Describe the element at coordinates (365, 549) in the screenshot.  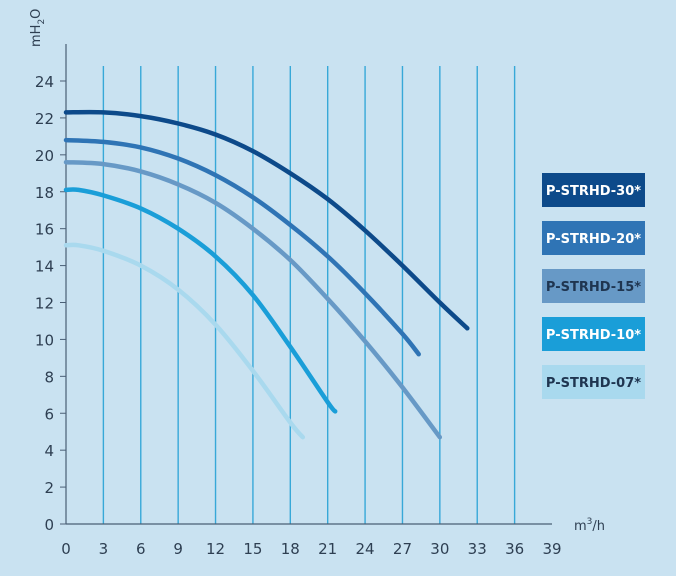
I see `x-tick-label: 24` at that location.